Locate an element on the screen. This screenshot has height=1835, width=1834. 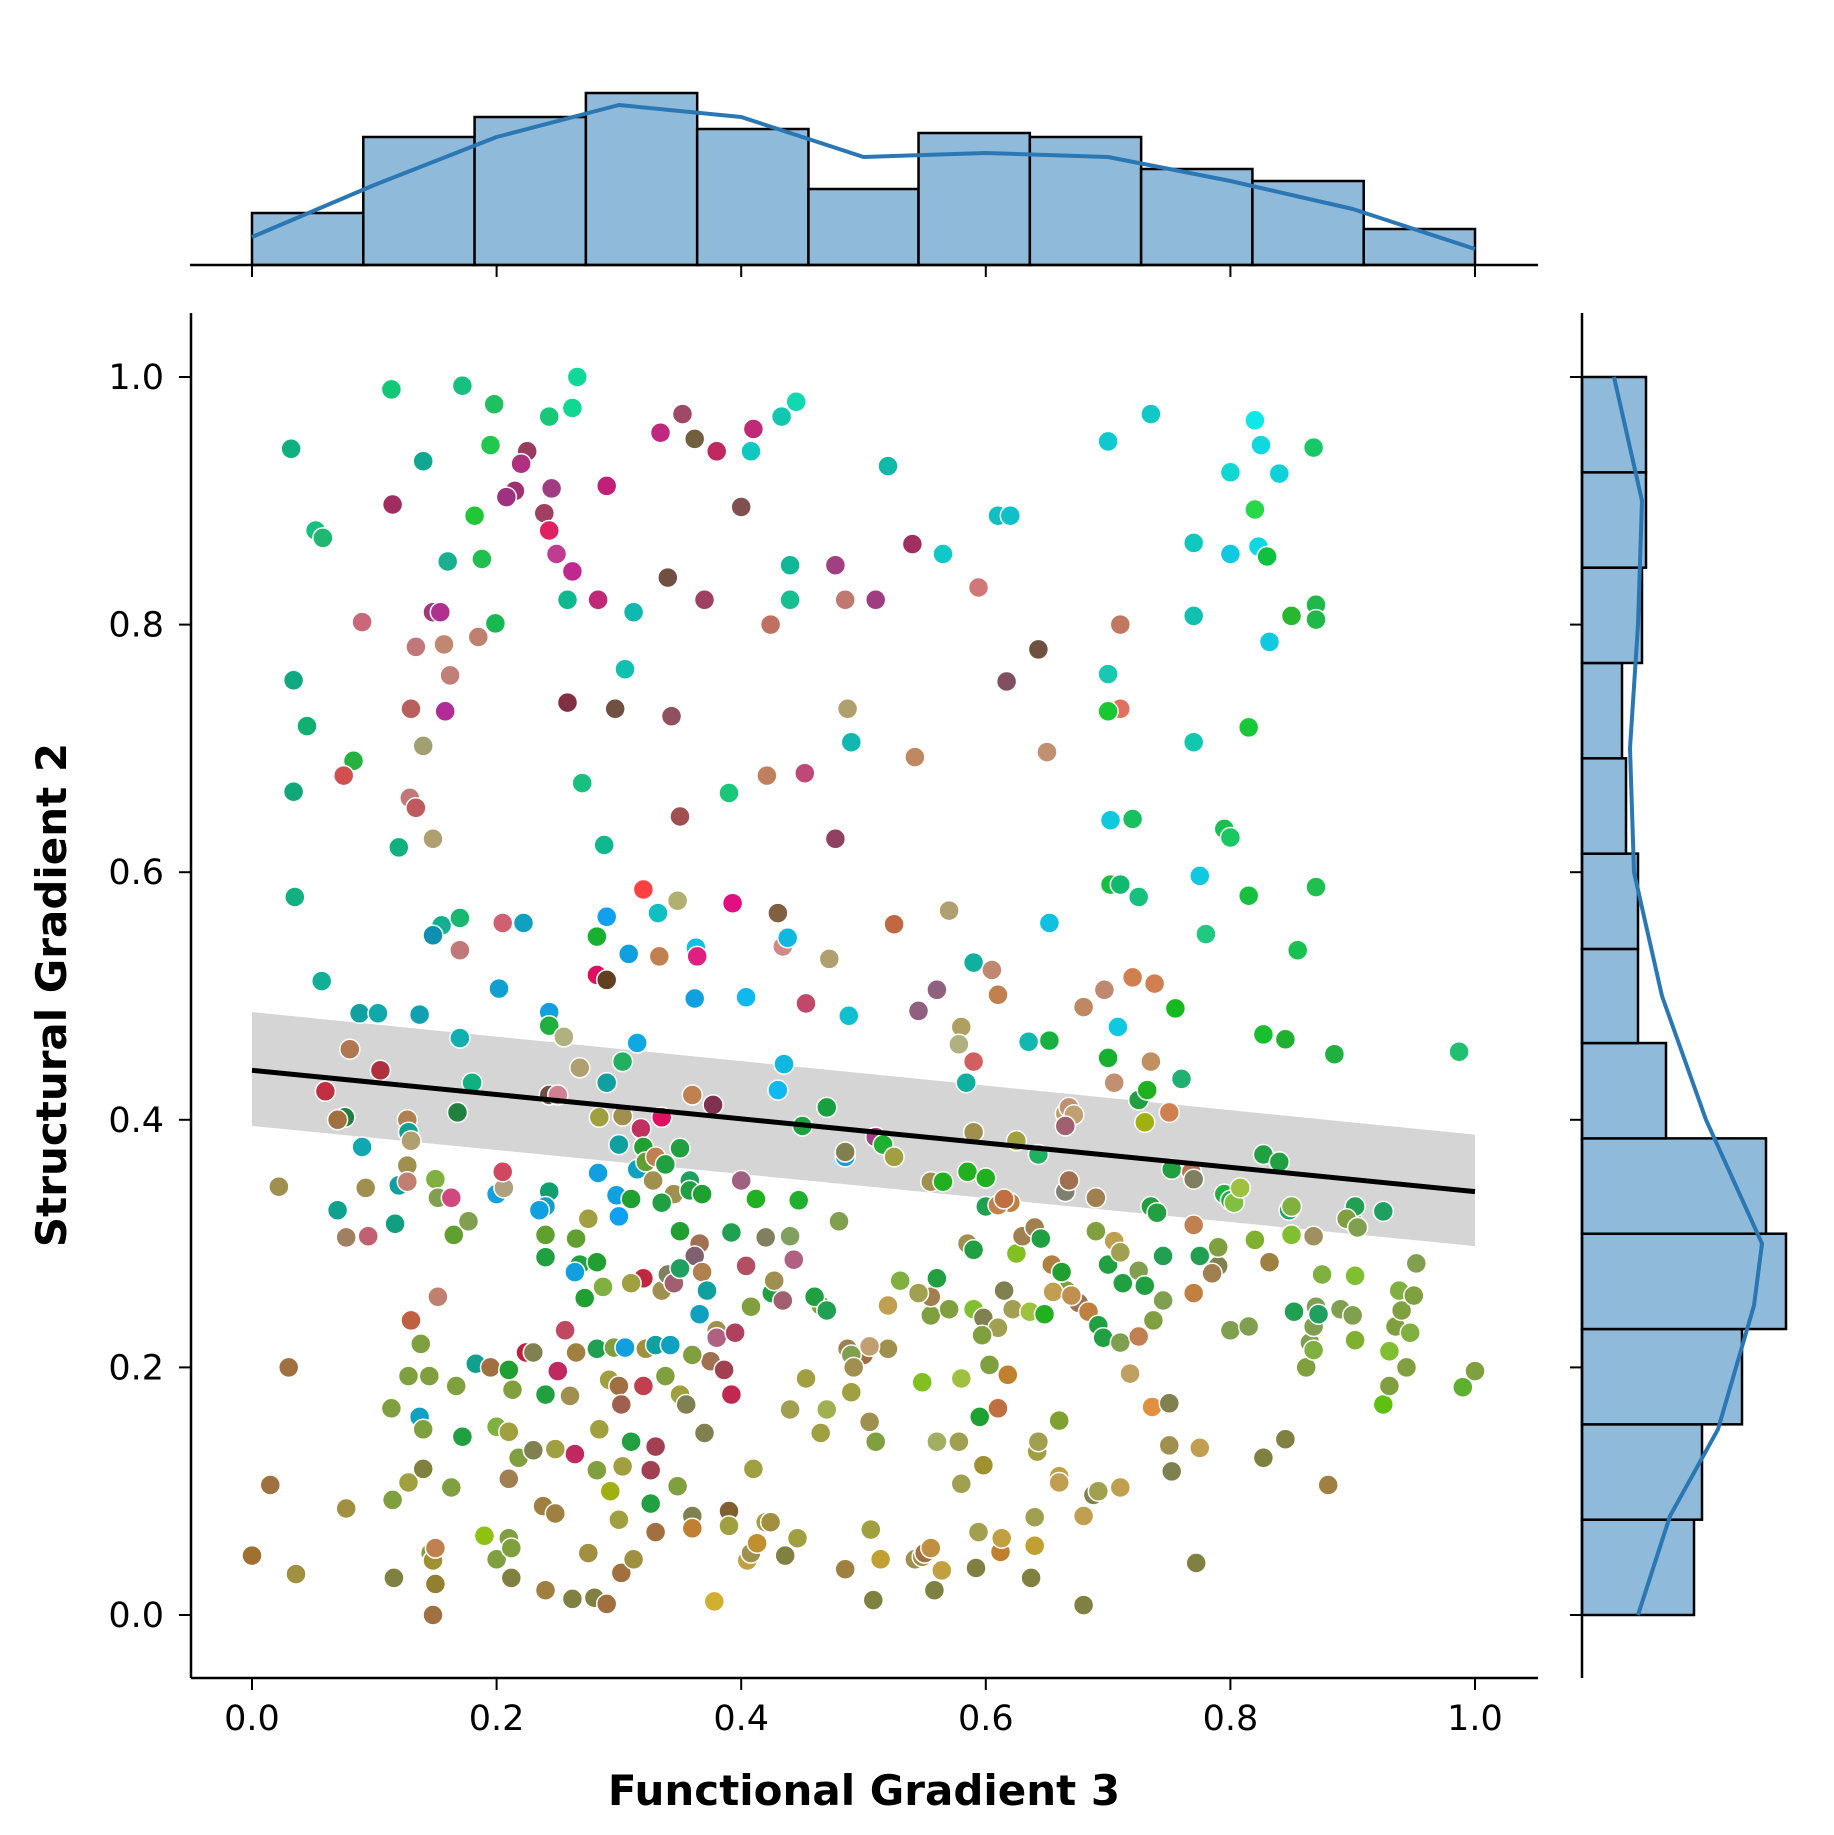
y-tick-label: 0.6 is located at coordinates (136, 873).